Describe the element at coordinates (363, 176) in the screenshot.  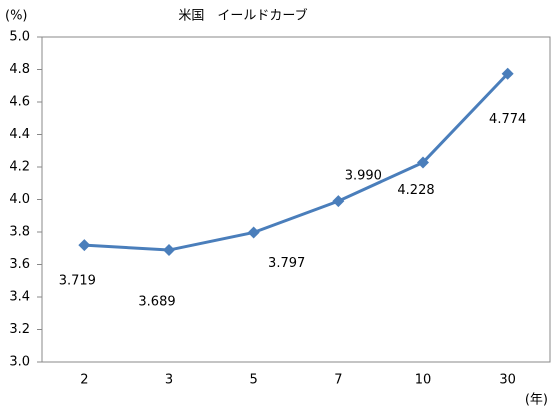
I see `data-label: 3.990` at that location.